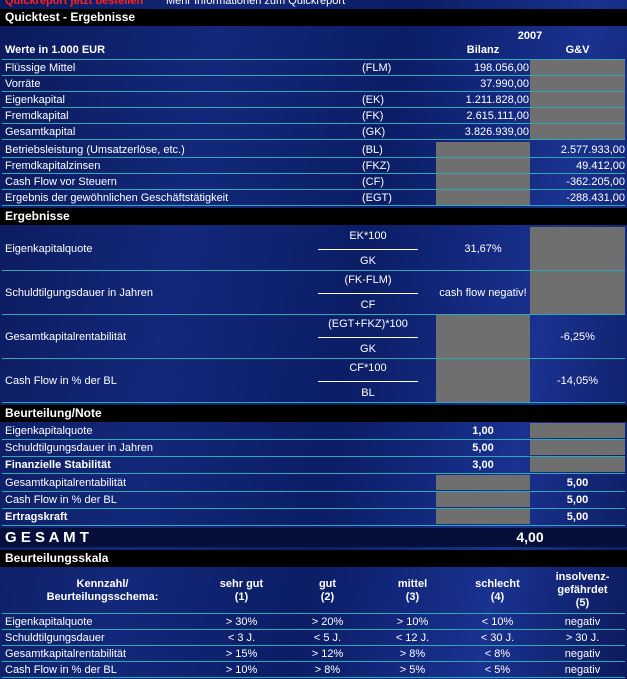 This screenshot has width=627, height=679. Describe the element at coordinates (497, 654) in the screenshot. I see `scale-cell: < 8%` at that location.